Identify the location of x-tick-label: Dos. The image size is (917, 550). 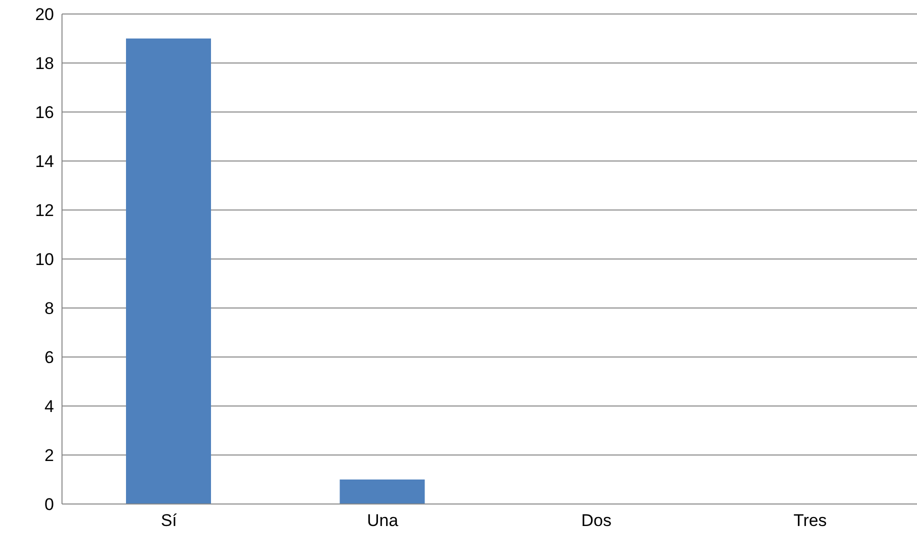
(596, 520).